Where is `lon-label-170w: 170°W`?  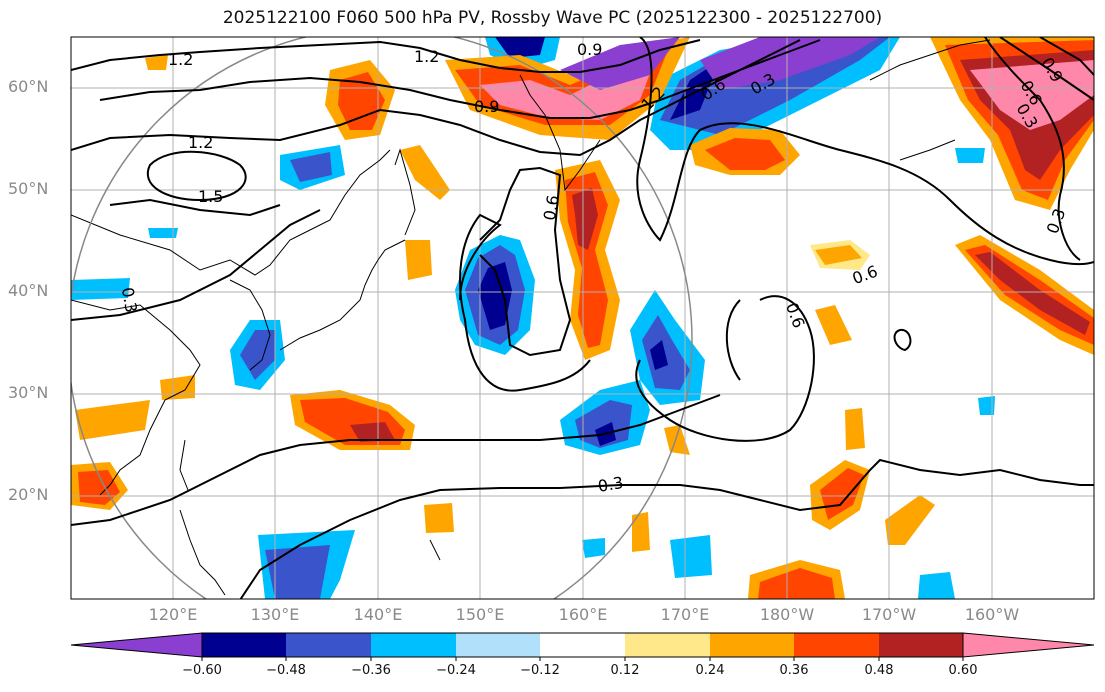 lon-label-170w: 170°W is located at coordinates (889, 614).